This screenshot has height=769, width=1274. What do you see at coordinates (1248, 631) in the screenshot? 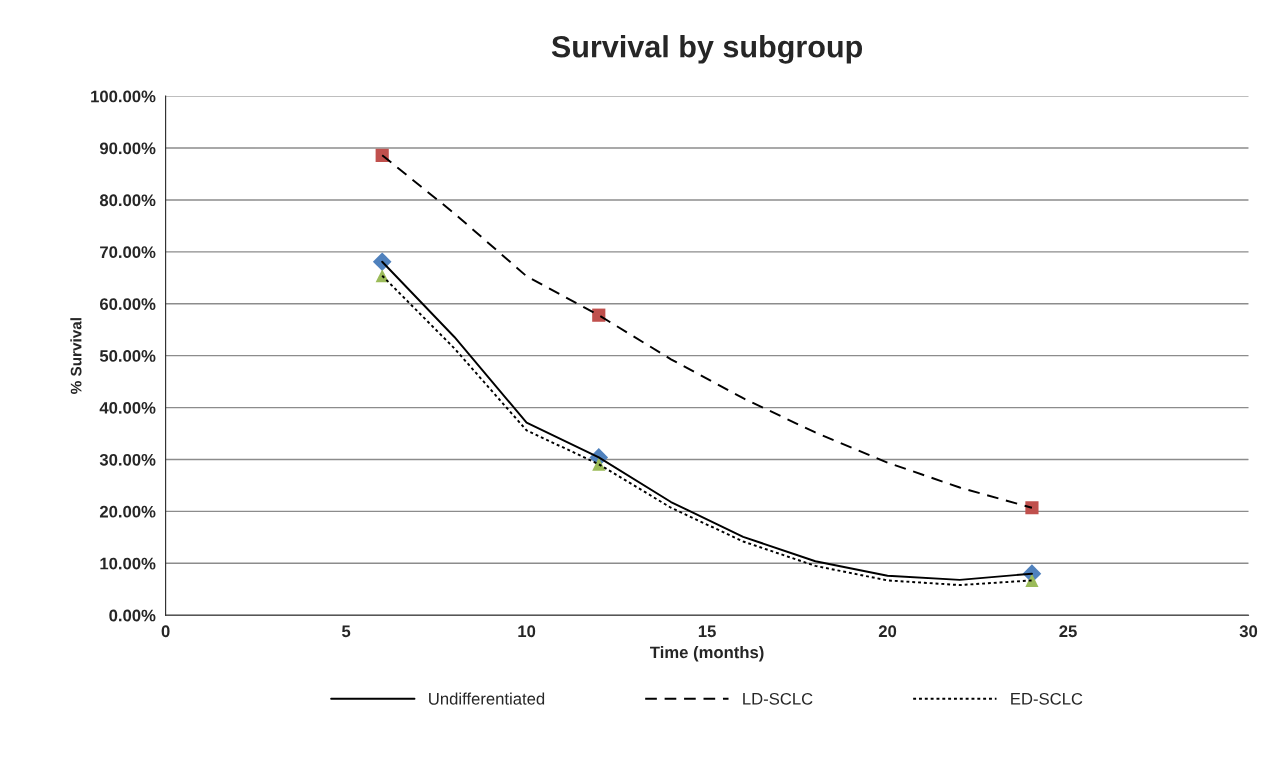
I see `x-tick-label: 30` at bounding box center [1248, 631].